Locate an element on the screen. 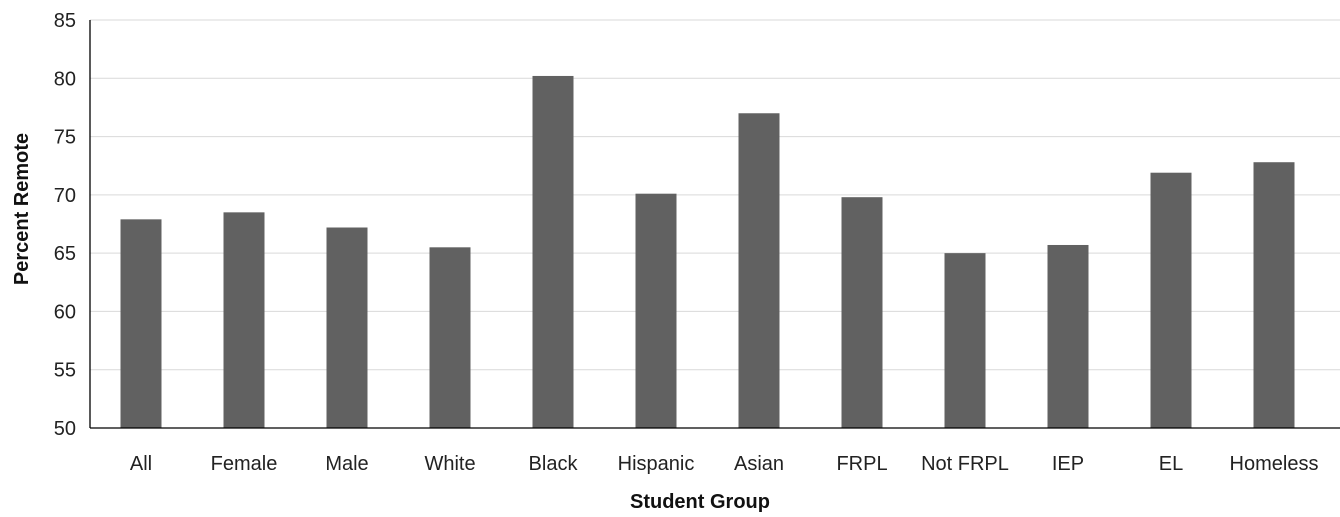 The width and height of the screenshot is (1340, 517). x-tick-label: Homeless is located at coordinates (1274, 464).